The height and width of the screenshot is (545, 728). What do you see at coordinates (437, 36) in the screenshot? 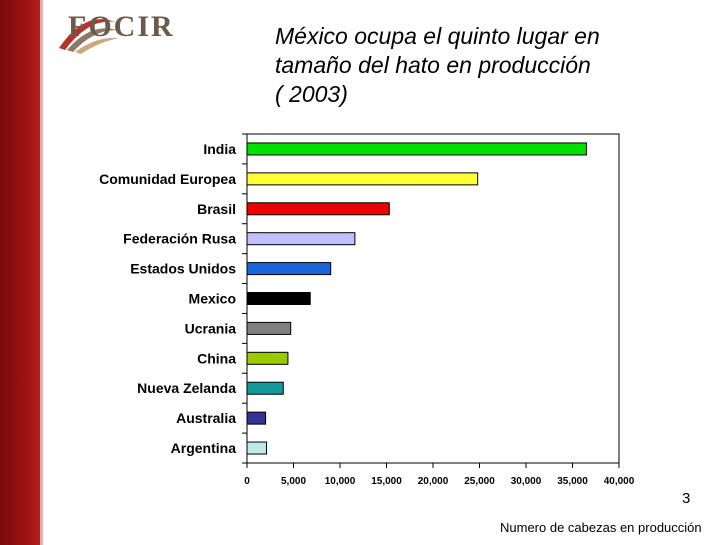
I see `title-line-1: México ocupa el quinto lugar en` at bounding box center [437, 36].